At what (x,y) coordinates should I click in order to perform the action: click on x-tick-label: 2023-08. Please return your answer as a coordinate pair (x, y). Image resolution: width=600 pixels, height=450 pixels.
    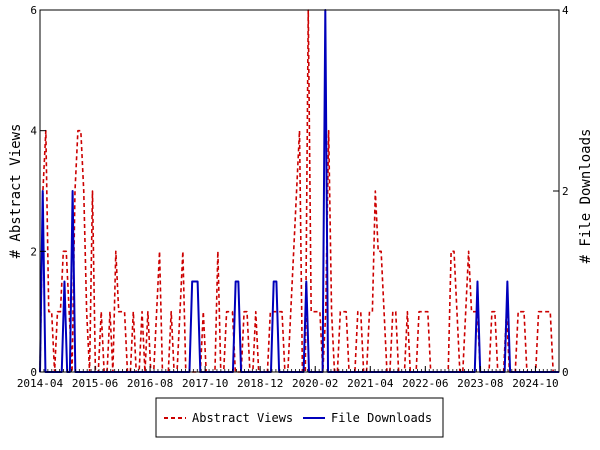
    Looking at the image, I should click on (480, 383).